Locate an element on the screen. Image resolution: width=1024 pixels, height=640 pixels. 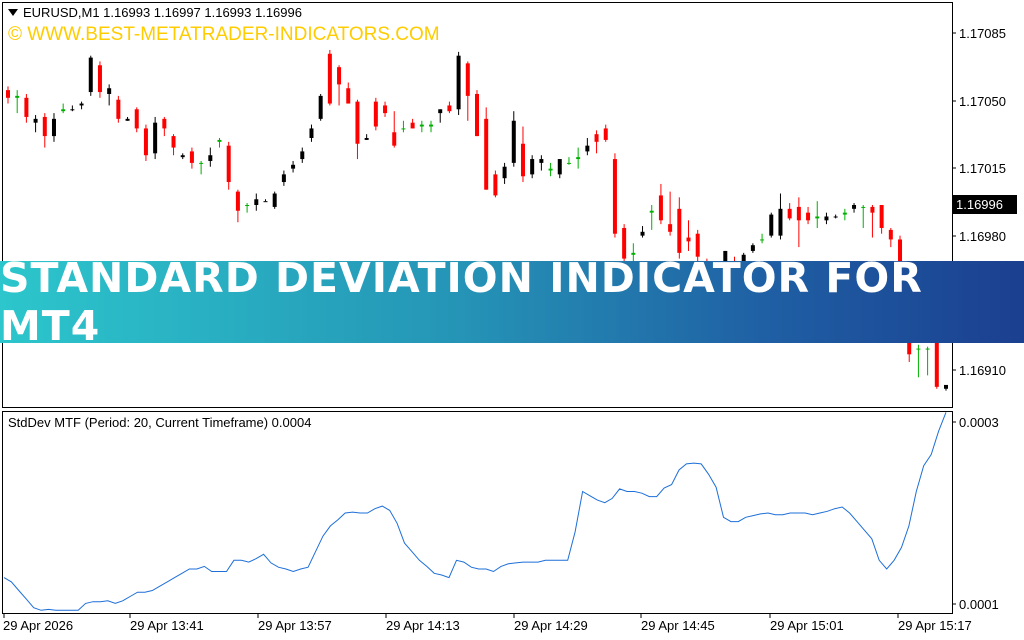
watermark: © WWW.BEST-METATRADER-INDICATORS.COM is located at coordinates (224, 34).